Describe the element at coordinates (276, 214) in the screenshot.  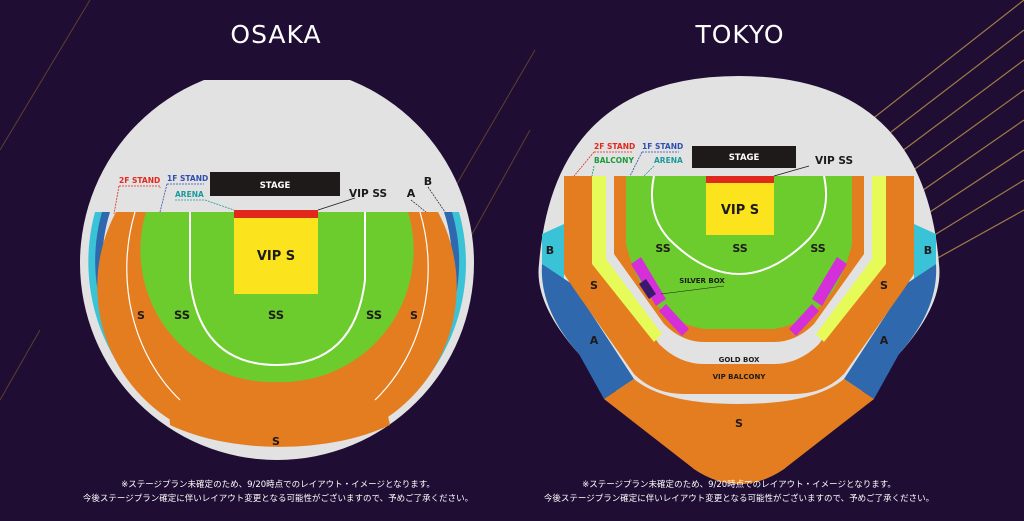
I see `osaka-vip-ss-block` at that location.